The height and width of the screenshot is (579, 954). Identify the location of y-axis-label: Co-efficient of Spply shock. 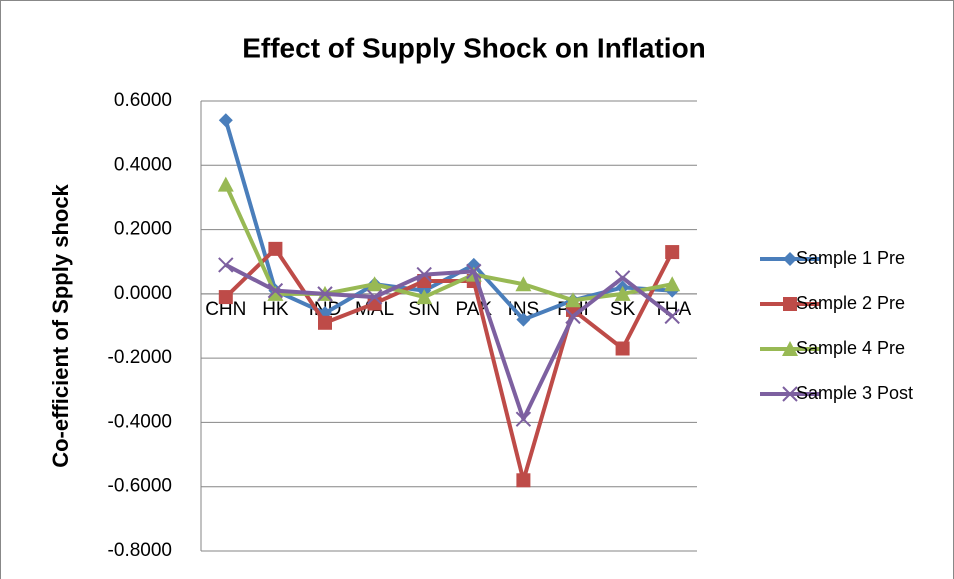
(60, 325).